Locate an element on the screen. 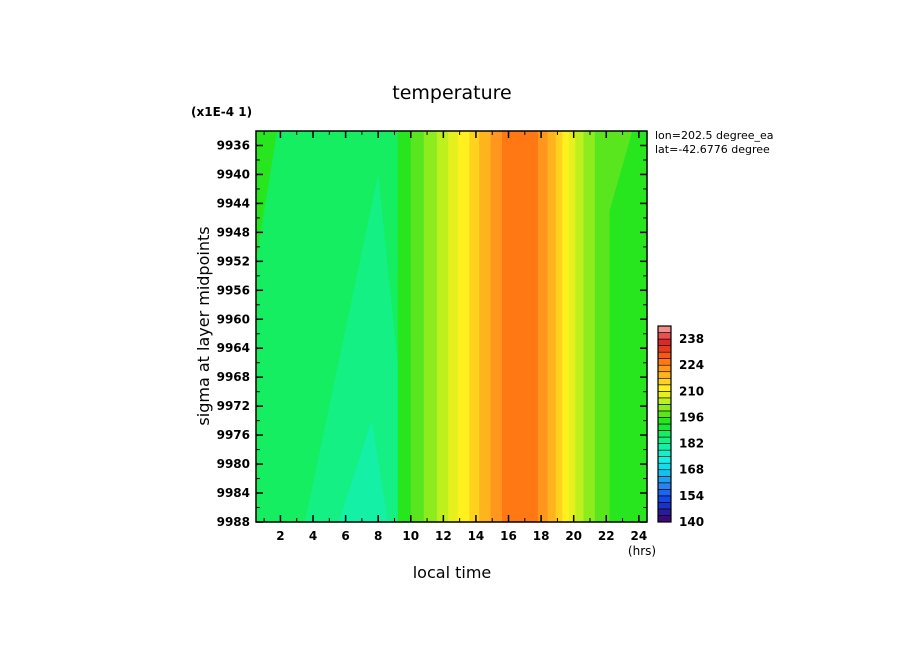 The height and width of the screenshot is (654, 904). x-tick-label: 2 is located at coordinates (280, 536).